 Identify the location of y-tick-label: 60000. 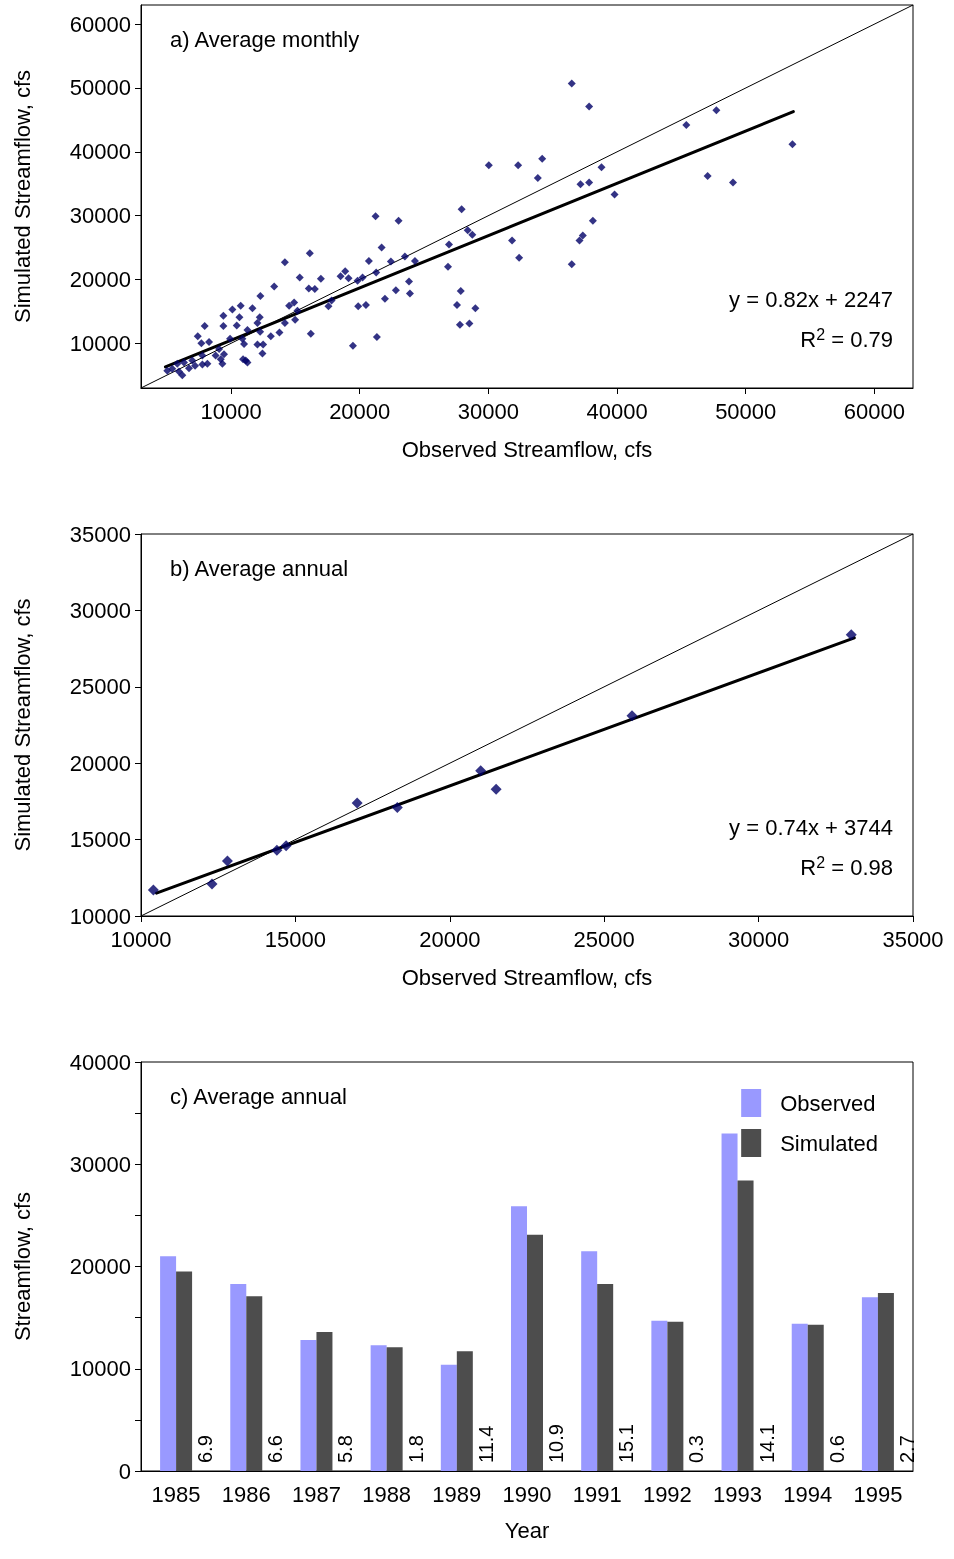
(100, 24).